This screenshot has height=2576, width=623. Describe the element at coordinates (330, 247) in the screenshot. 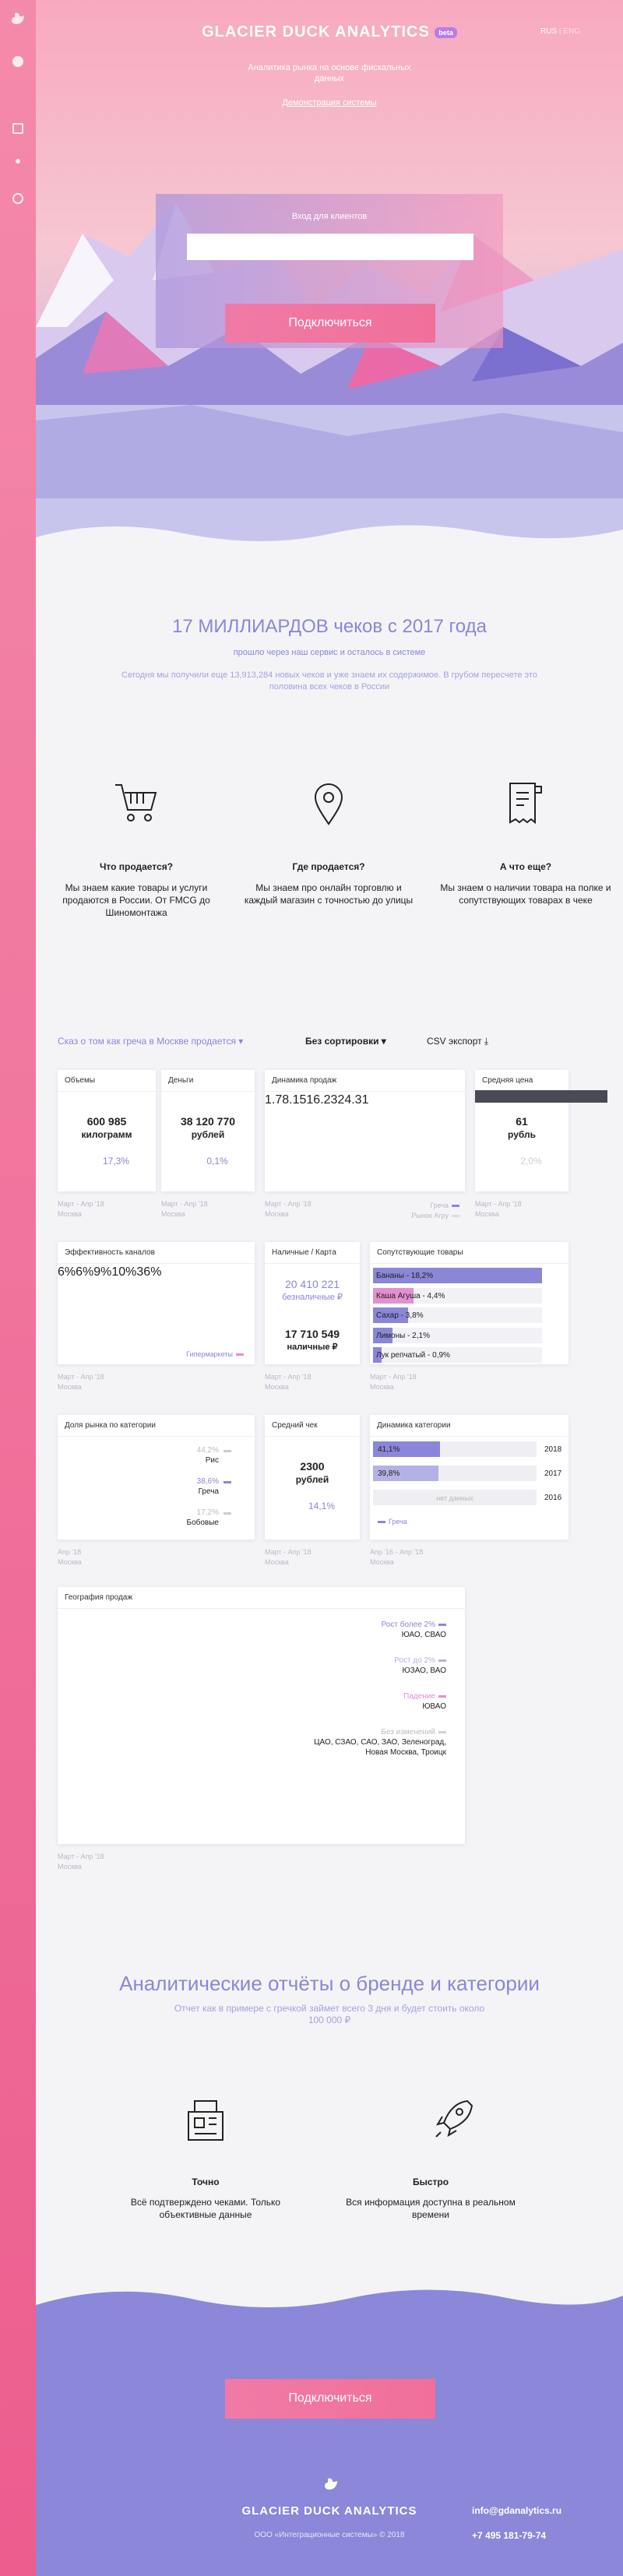

I see `login-input` at that location.